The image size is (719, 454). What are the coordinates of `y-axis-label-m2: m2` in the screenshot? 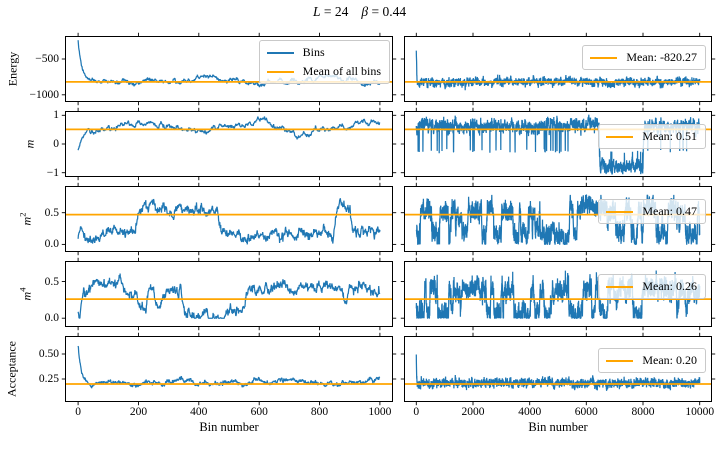 It's located at (26, 219).